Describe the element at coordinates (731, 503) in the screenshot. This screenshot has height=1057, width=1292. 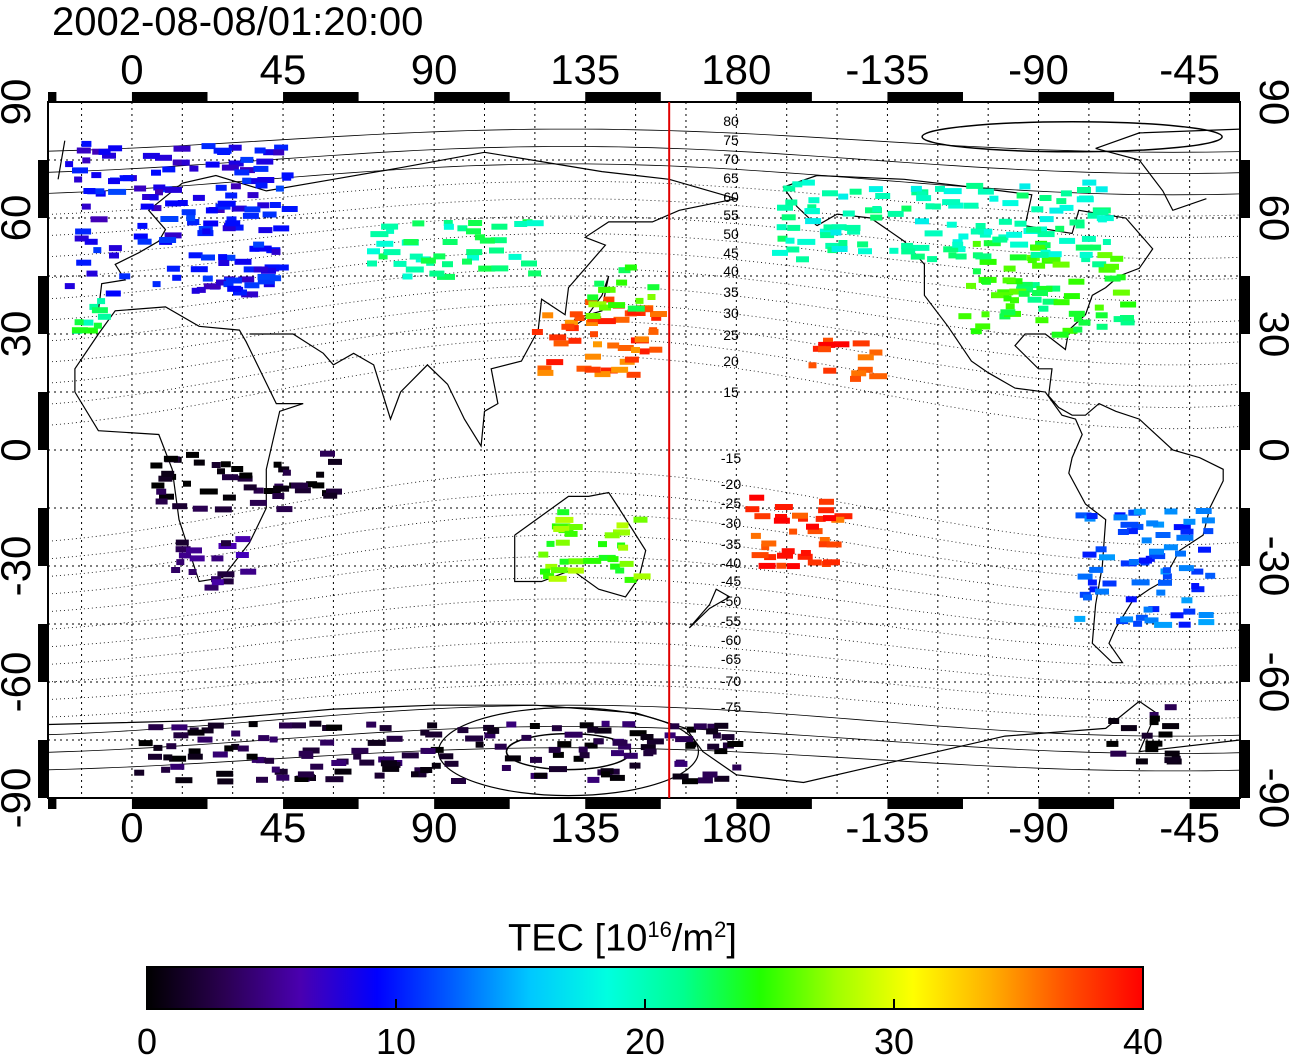
I see `contour-label: -25` at that location.